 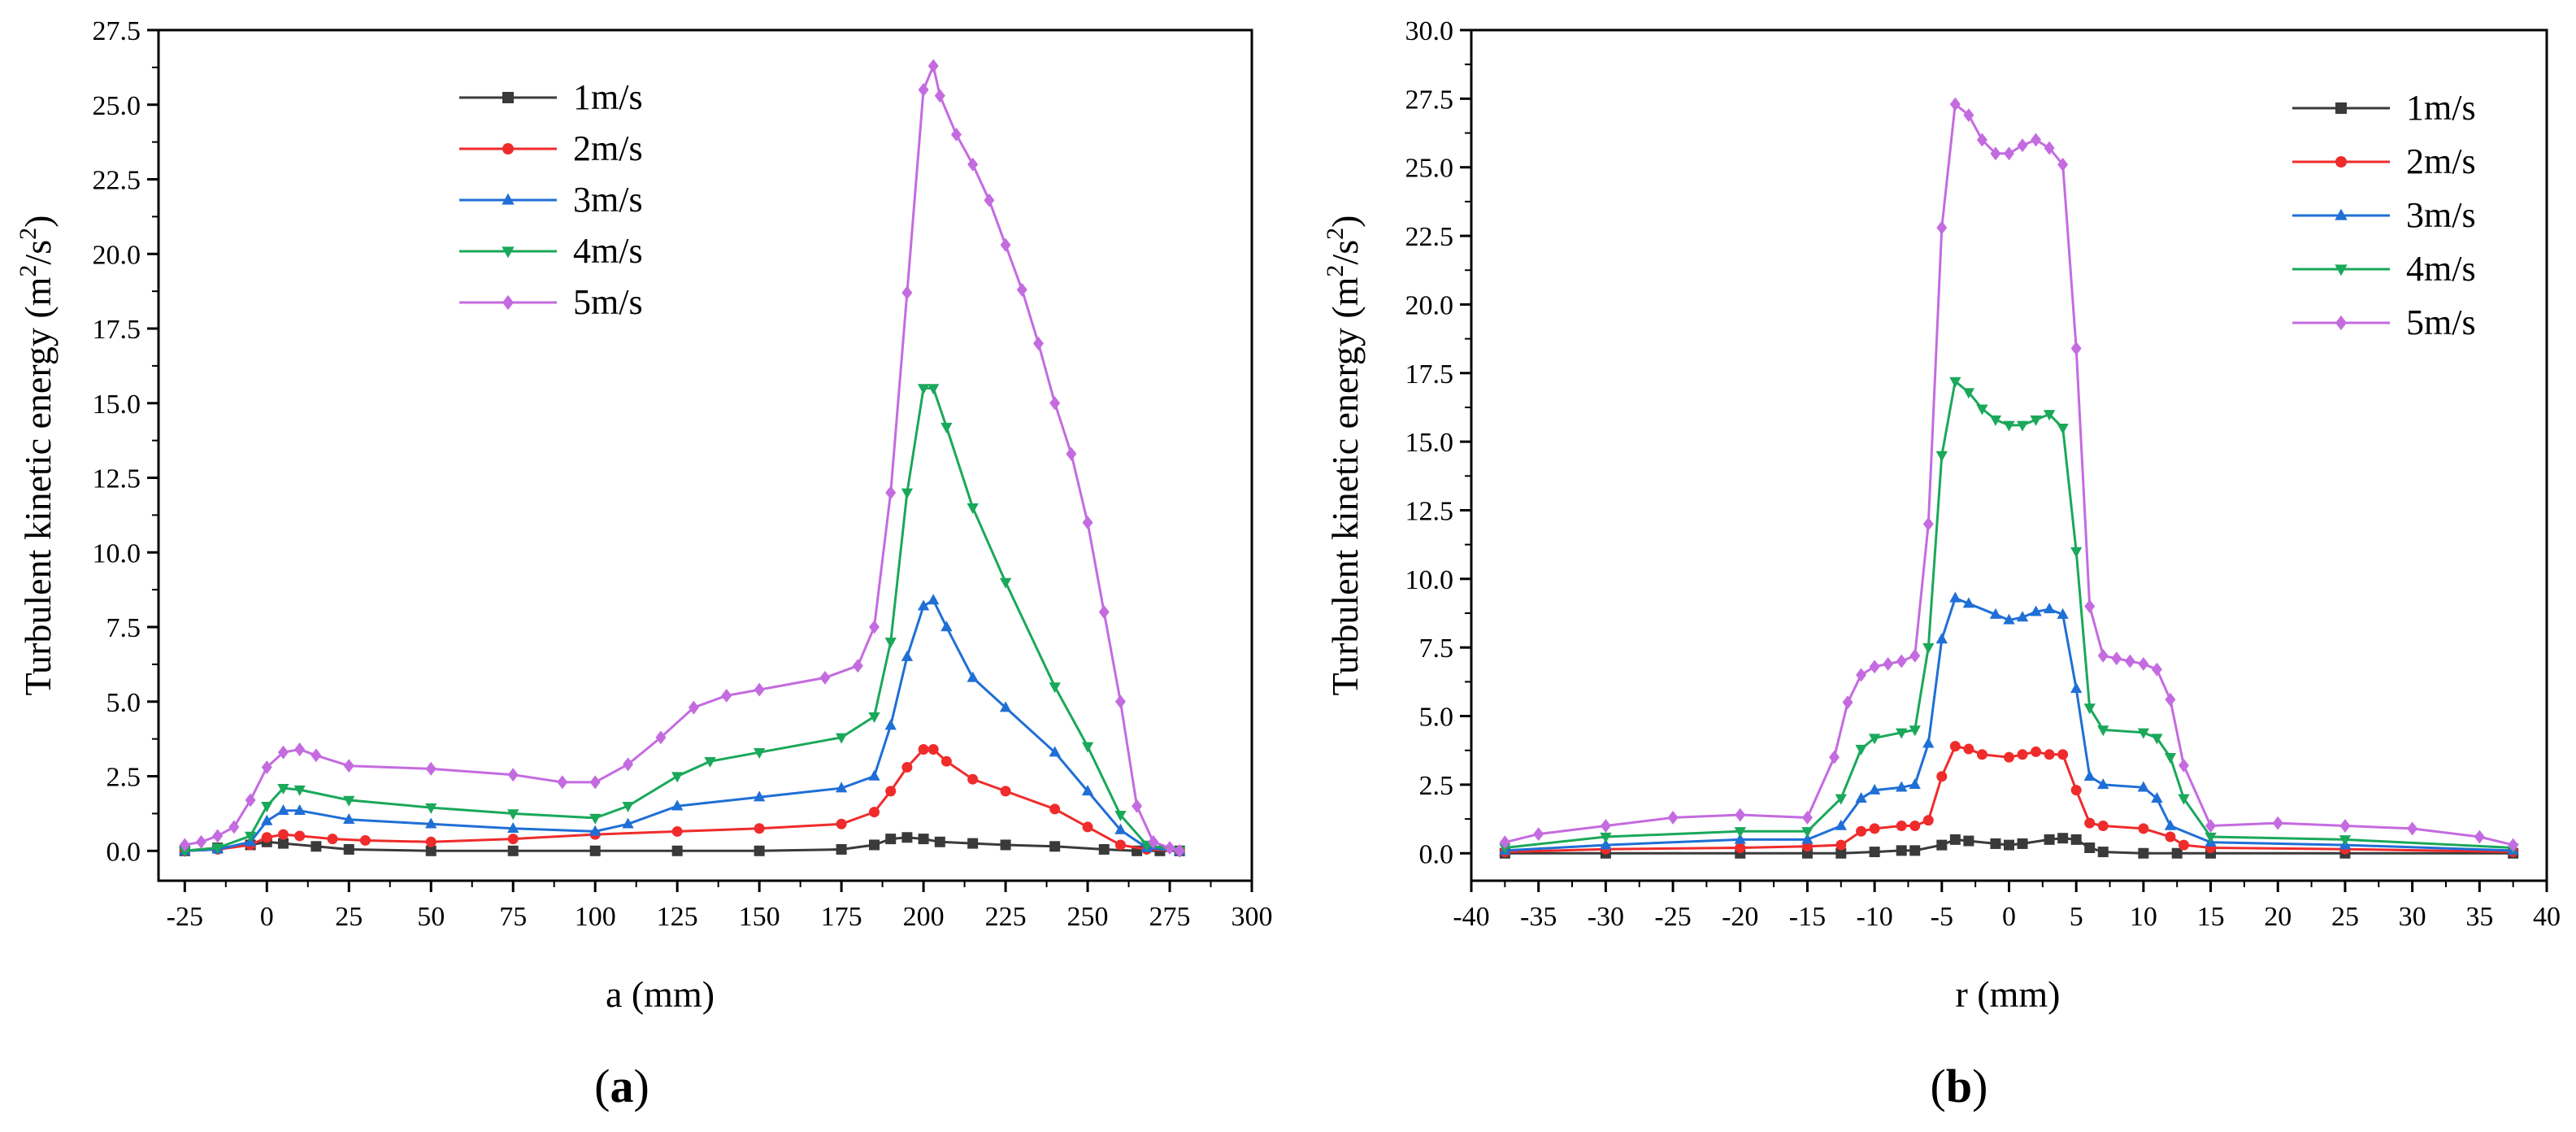 What do you see at coordinates (2441, 161) in the screenshot?
I see `legend-label: 2m/s` at bounding box center [2441, 161].